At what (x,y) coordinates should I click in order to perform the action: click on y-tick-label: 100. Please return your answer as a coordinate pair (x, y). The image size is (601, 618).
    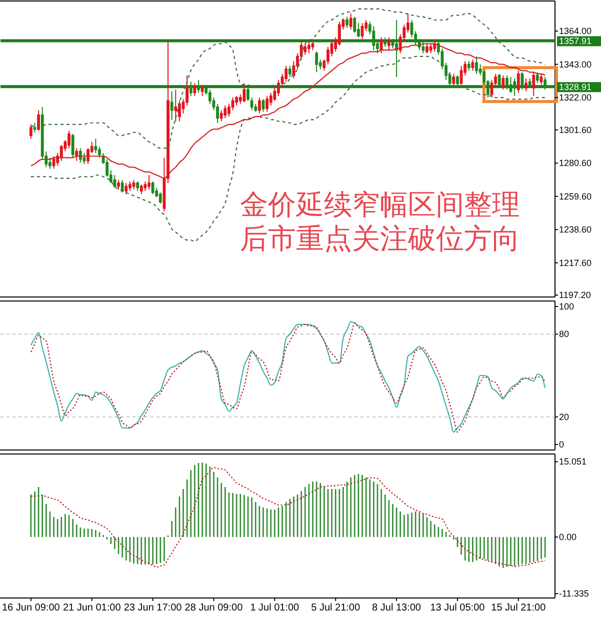
    Looking at the image, I should click on (566, 307).